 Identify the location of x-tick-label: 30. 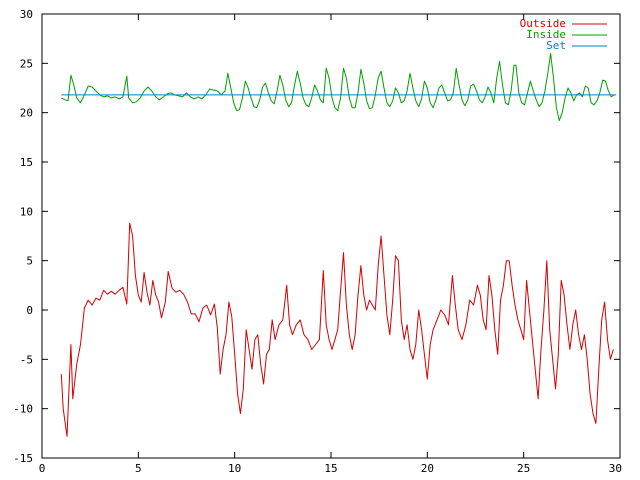
(615, 468).